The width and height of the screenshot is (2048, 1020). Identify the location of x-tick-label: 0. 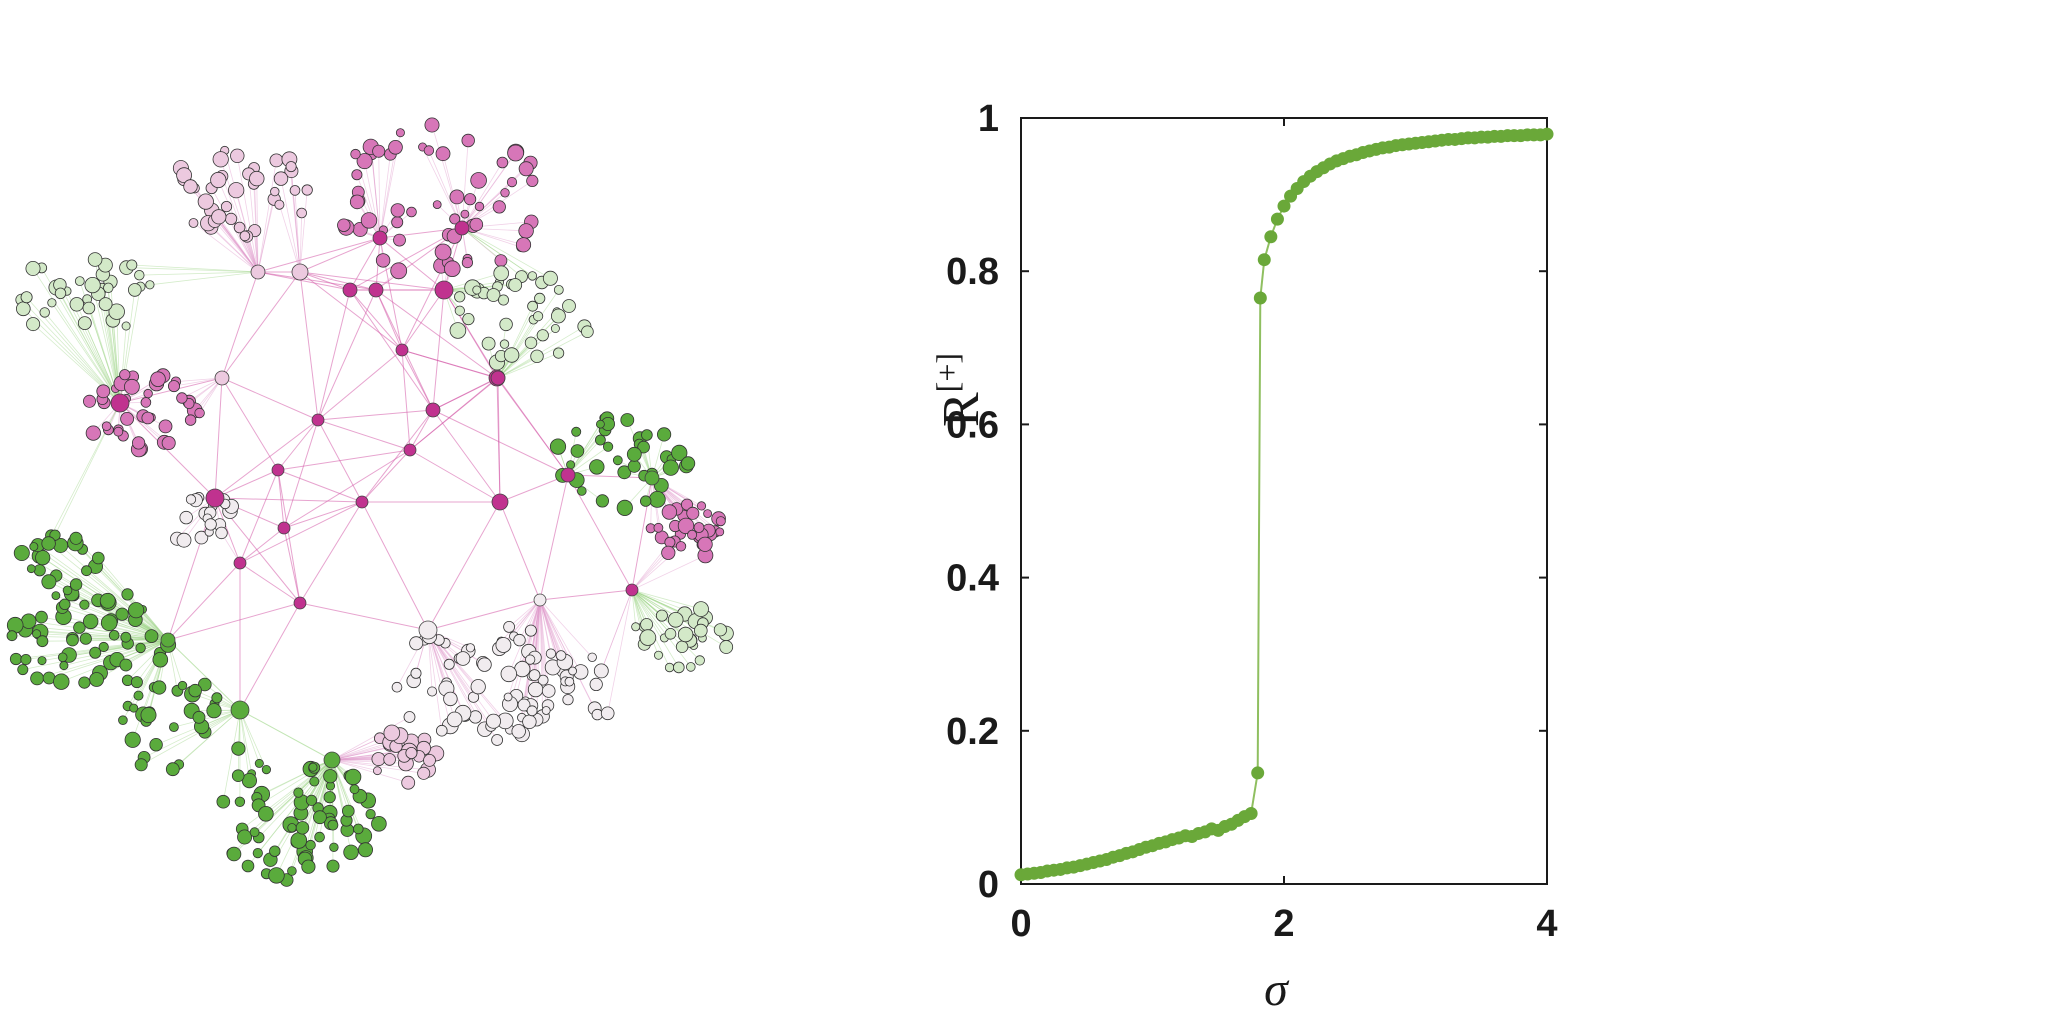
(1020, 924).